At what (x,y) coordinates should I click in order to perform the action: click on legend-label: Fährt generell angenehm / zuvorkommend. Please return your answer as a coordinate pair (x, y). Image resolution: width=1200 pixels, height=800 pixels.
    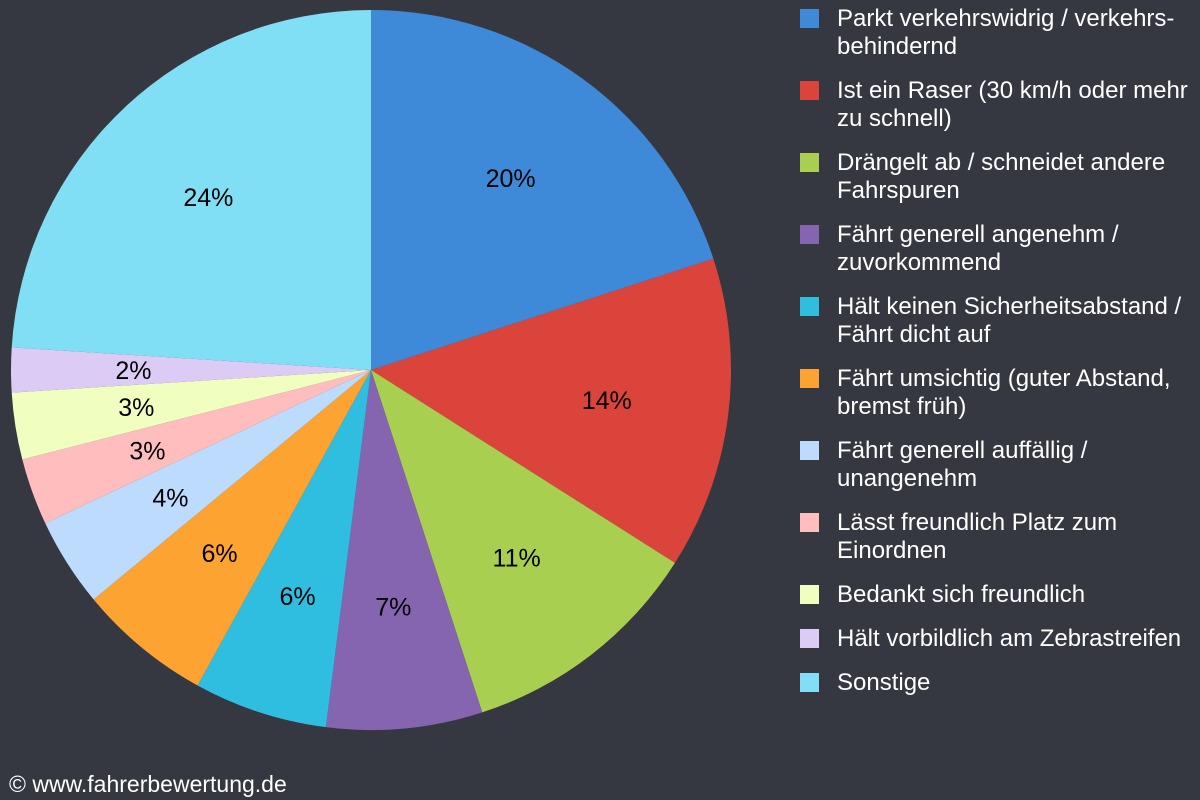
    Looking at the image, I should click on (978, 248).